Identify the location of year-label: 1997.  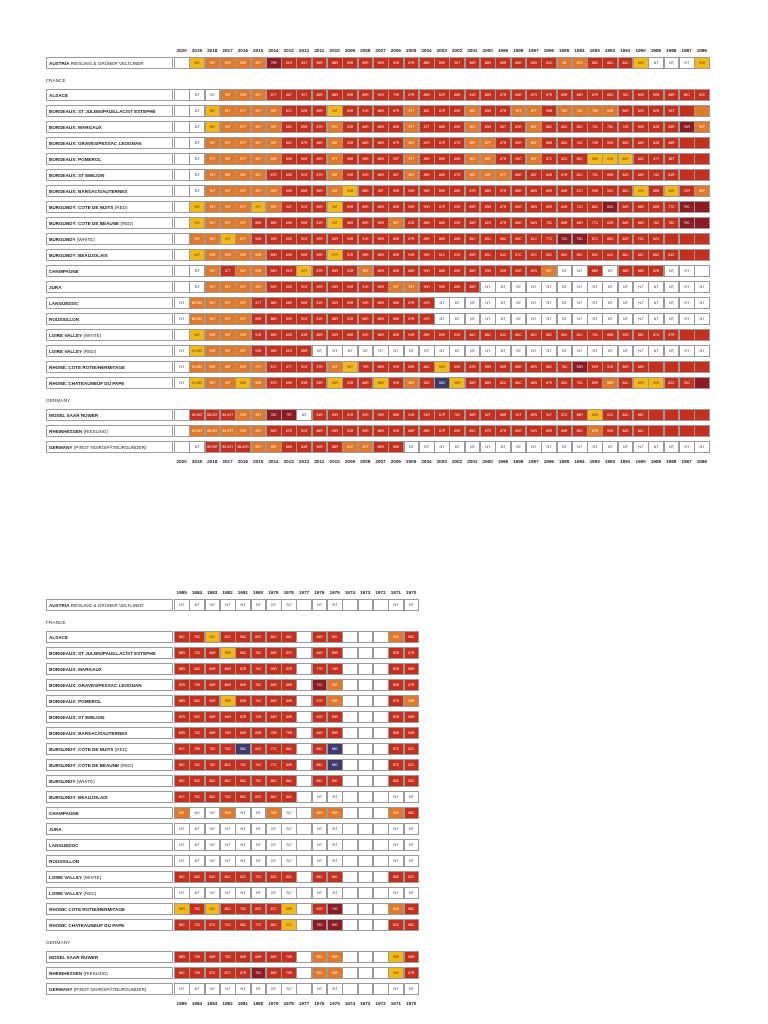
(533, 50).